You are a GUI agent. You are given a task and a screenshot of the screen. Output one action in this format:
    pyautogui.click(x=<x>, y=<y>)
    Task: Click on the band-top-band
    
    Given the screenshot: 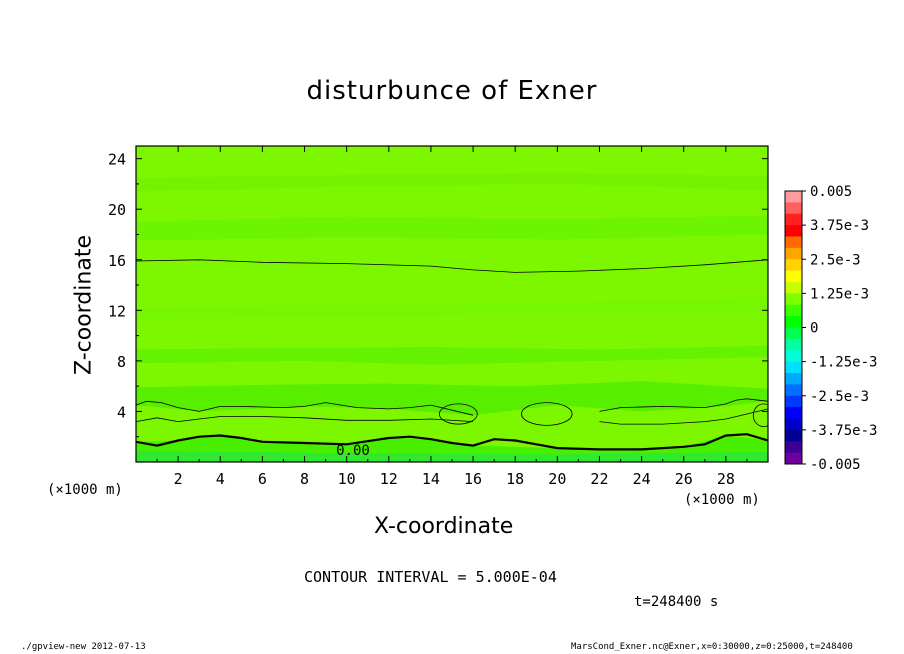 What is the action you would take?
    pyautogui.click(x=452, y=228)
    